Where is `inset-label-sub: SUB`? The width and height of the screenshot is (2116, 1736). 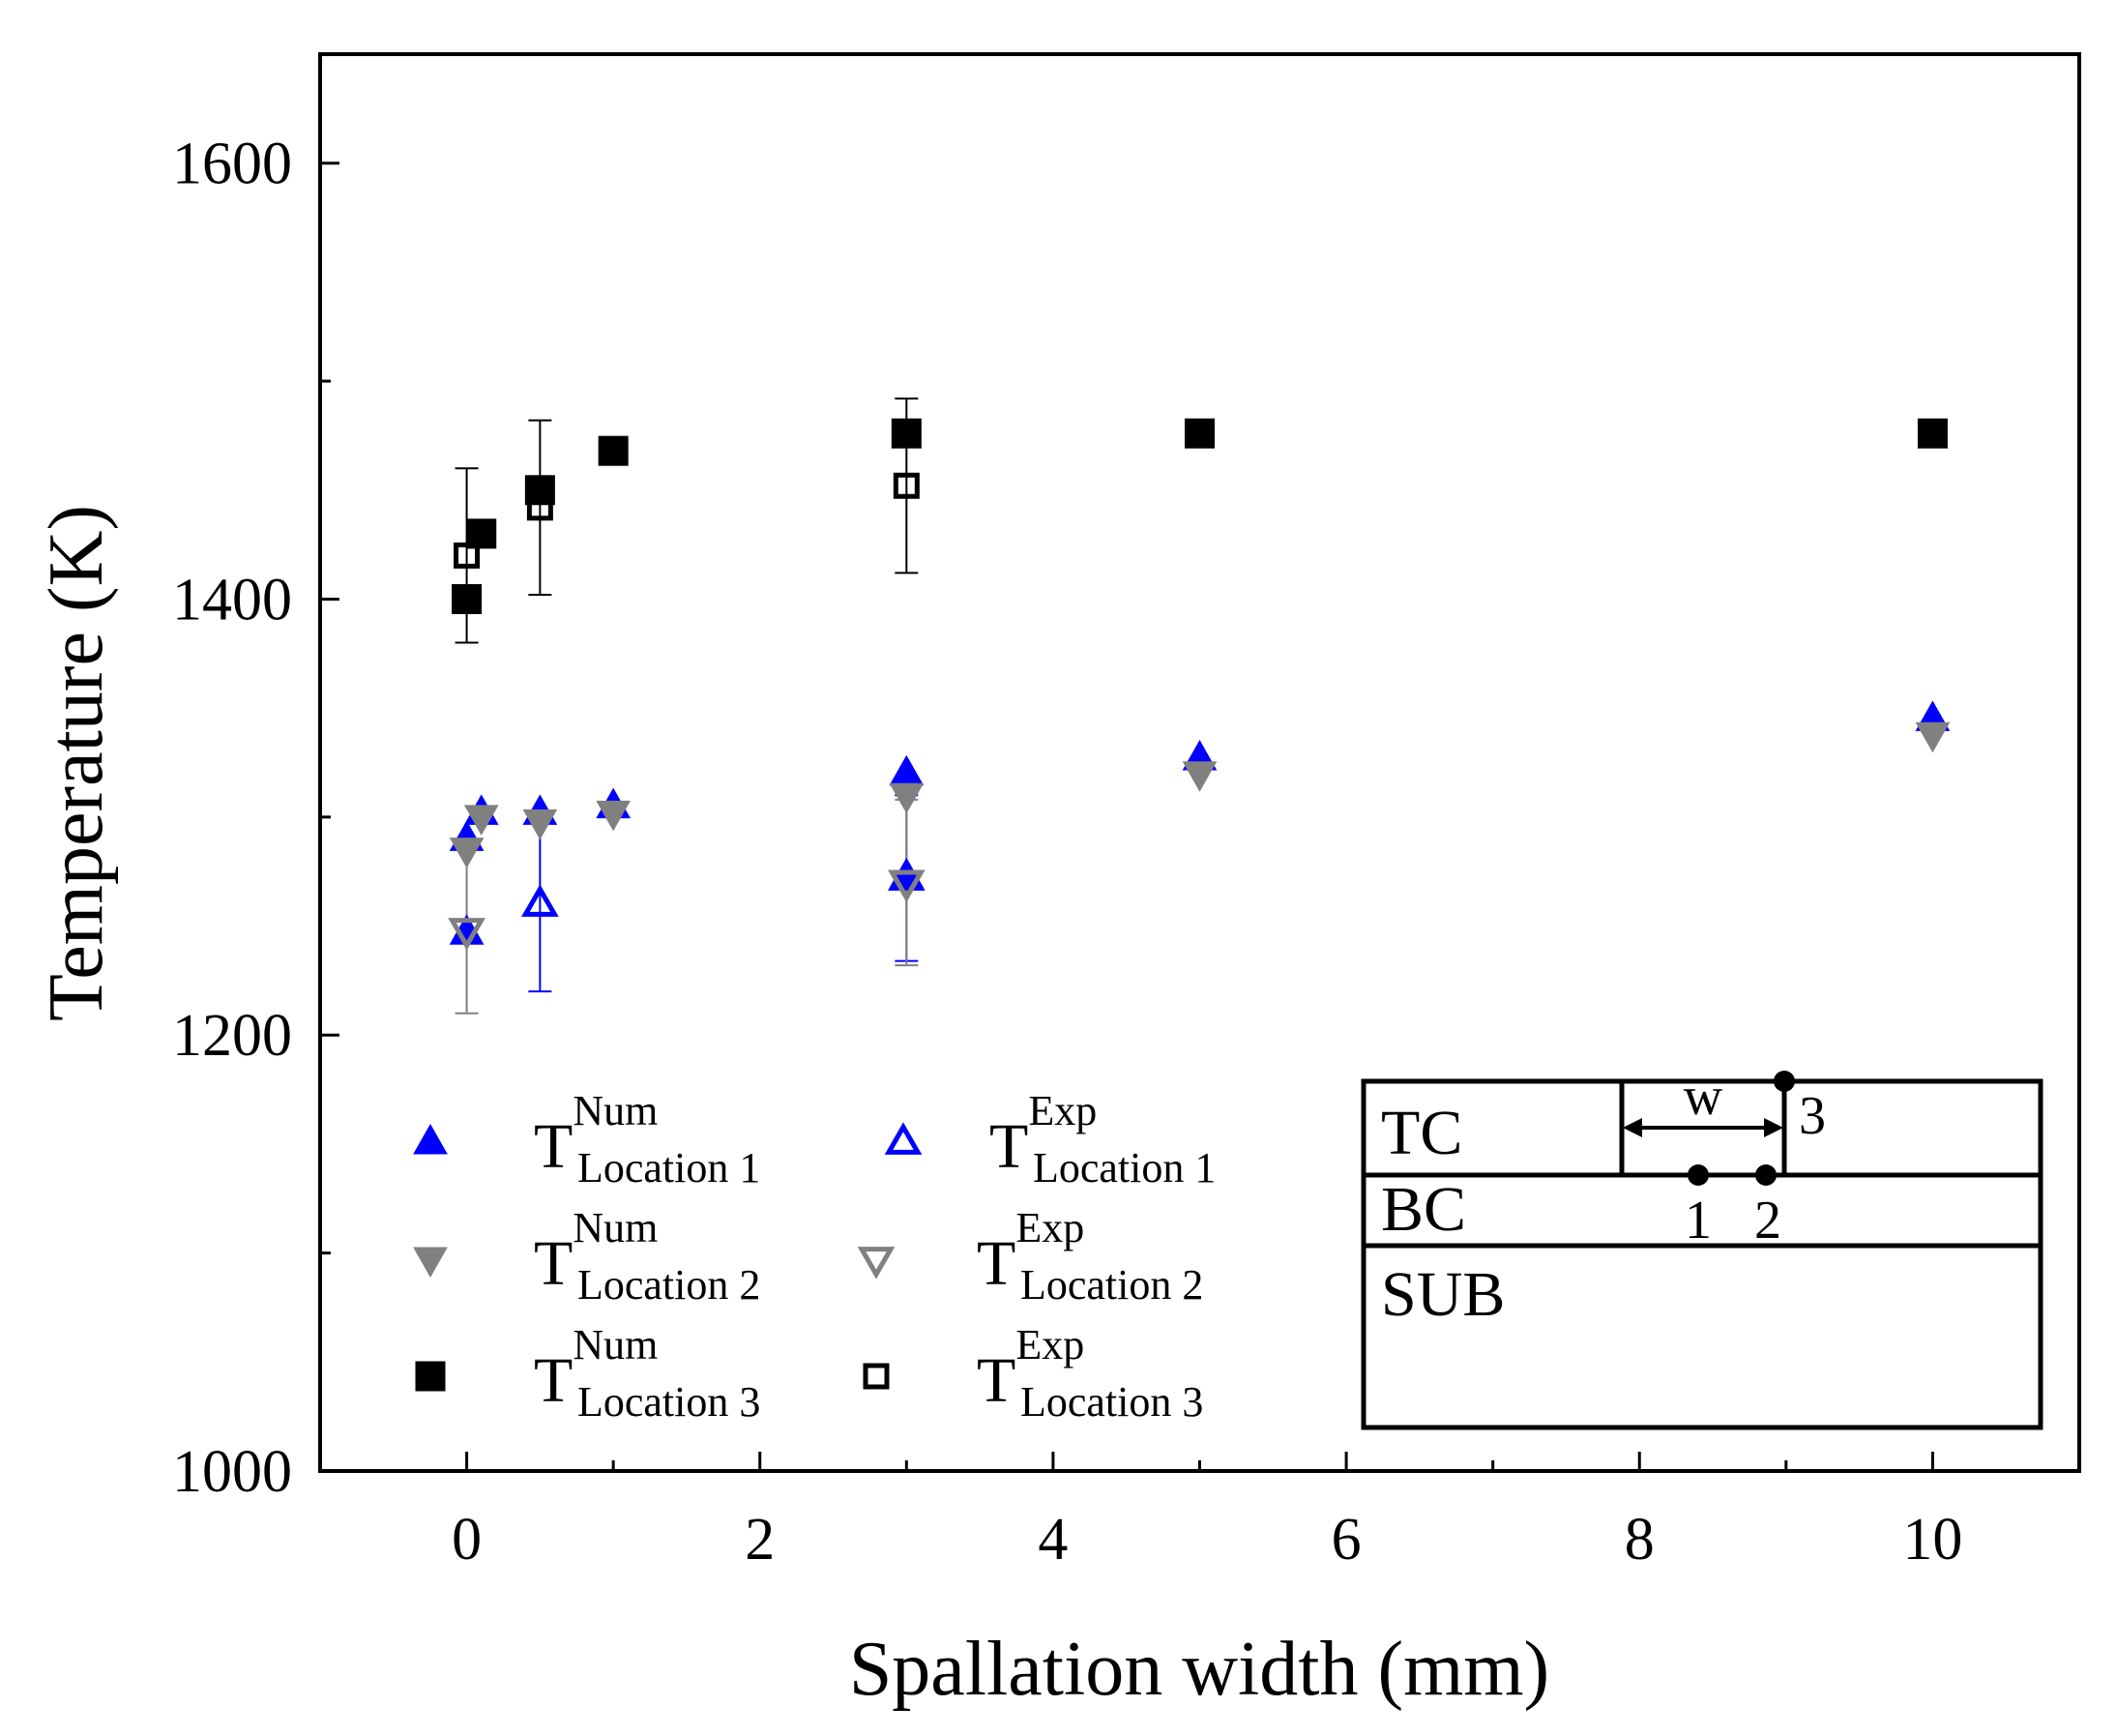
inset-label-sub: SUB is located at coordinates (1443, 1294).